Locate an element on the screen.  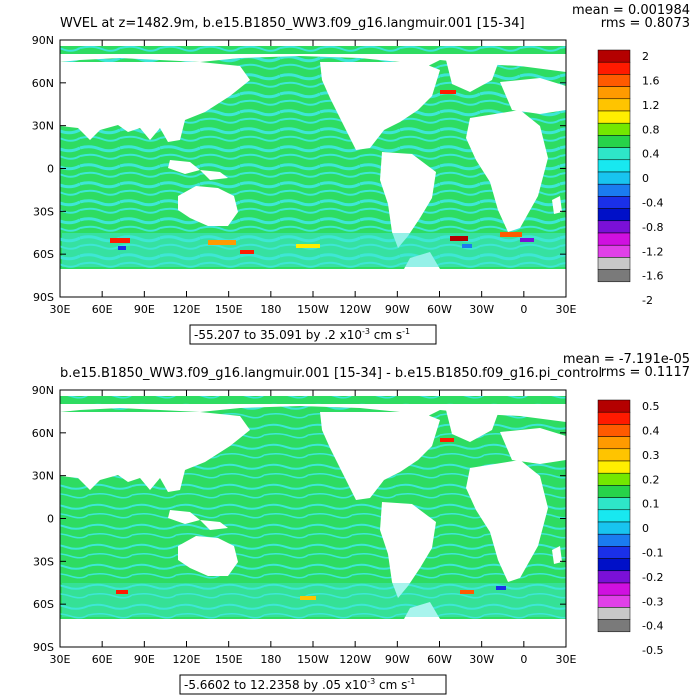
lat-label: 60N is located at coordinates (43, 83).